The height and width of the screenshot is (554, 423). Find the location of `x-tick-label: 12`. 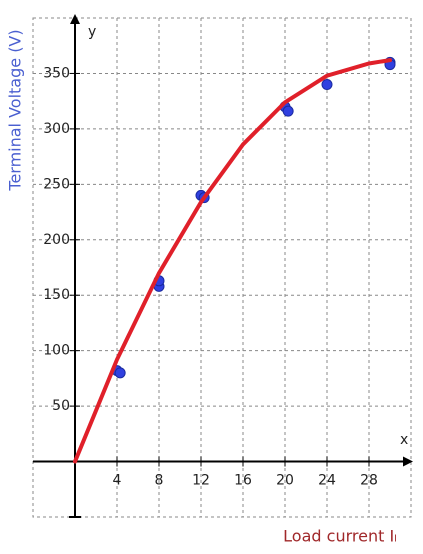

x-tick-label: 12 is located at coordinates (201, 481).